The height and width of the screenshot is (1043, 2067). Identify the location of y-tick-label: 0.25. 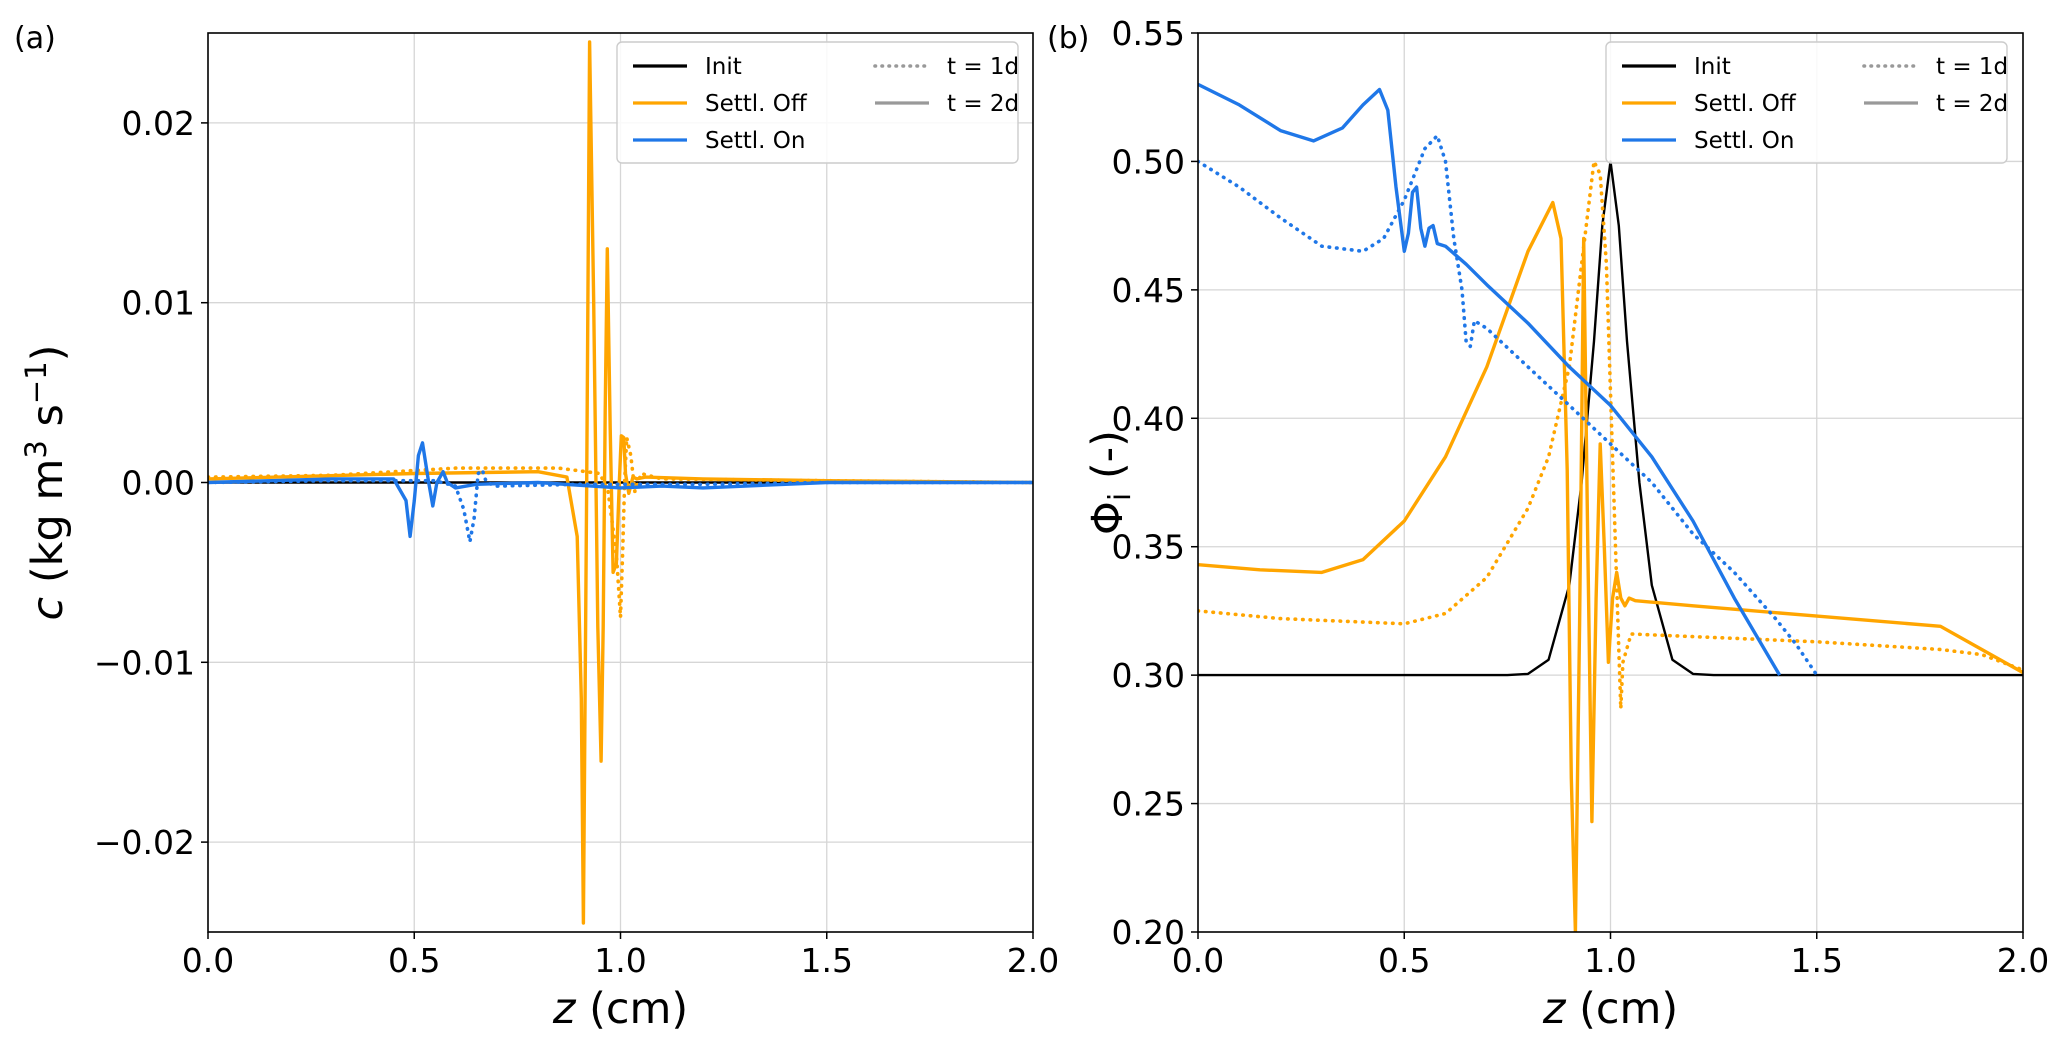
(1148, 804).